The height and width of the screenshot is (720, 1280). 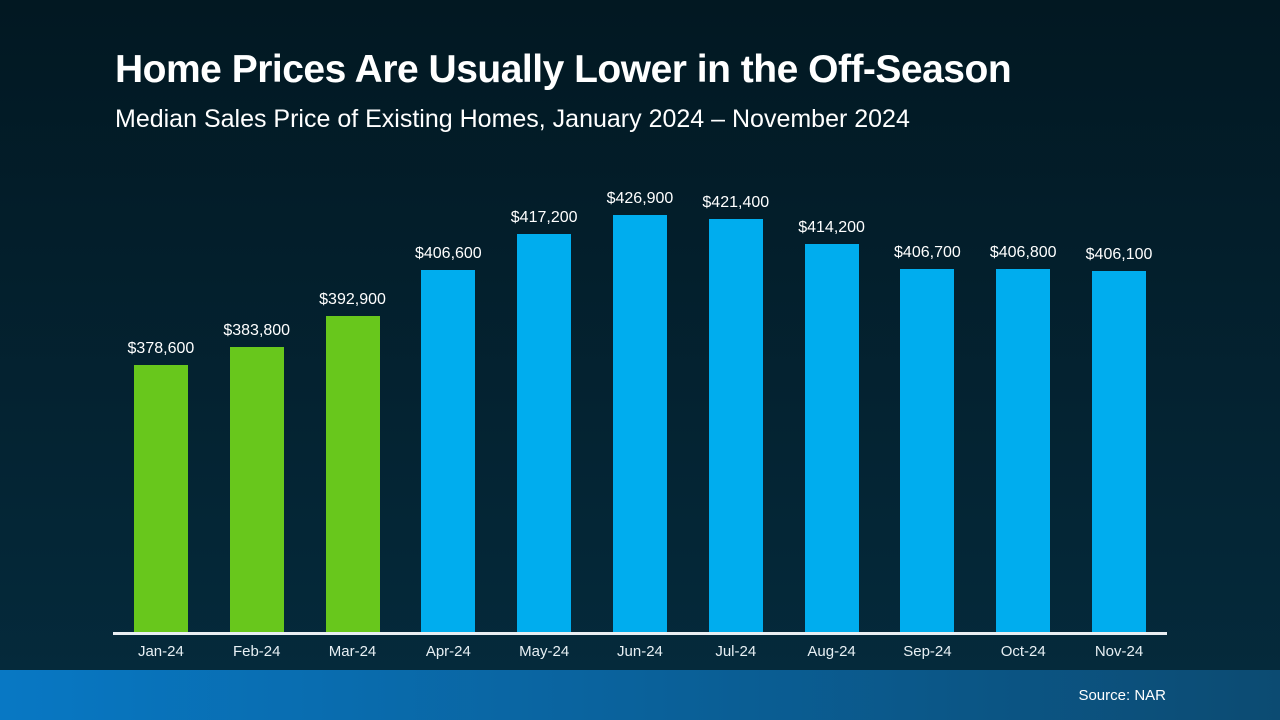 What do you see at coordinates (1023, 651) in the screenshot?
I see `x-axis-tick-label: Oct-24` at bounding box center [1023, 651].